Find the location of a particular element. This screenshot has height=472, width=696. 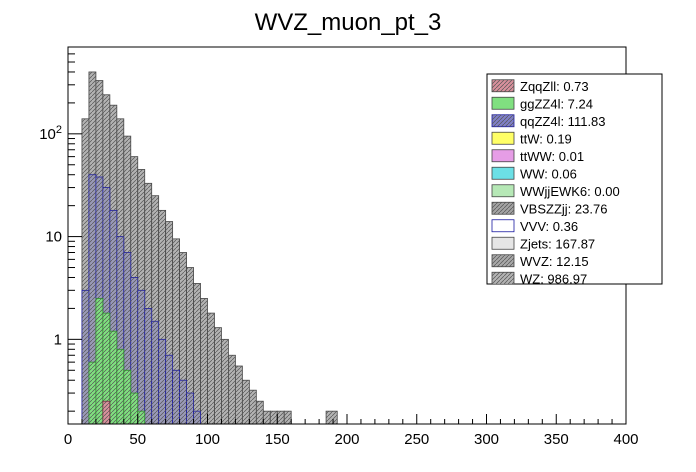

legend-box is located at coordinates (574, 179).